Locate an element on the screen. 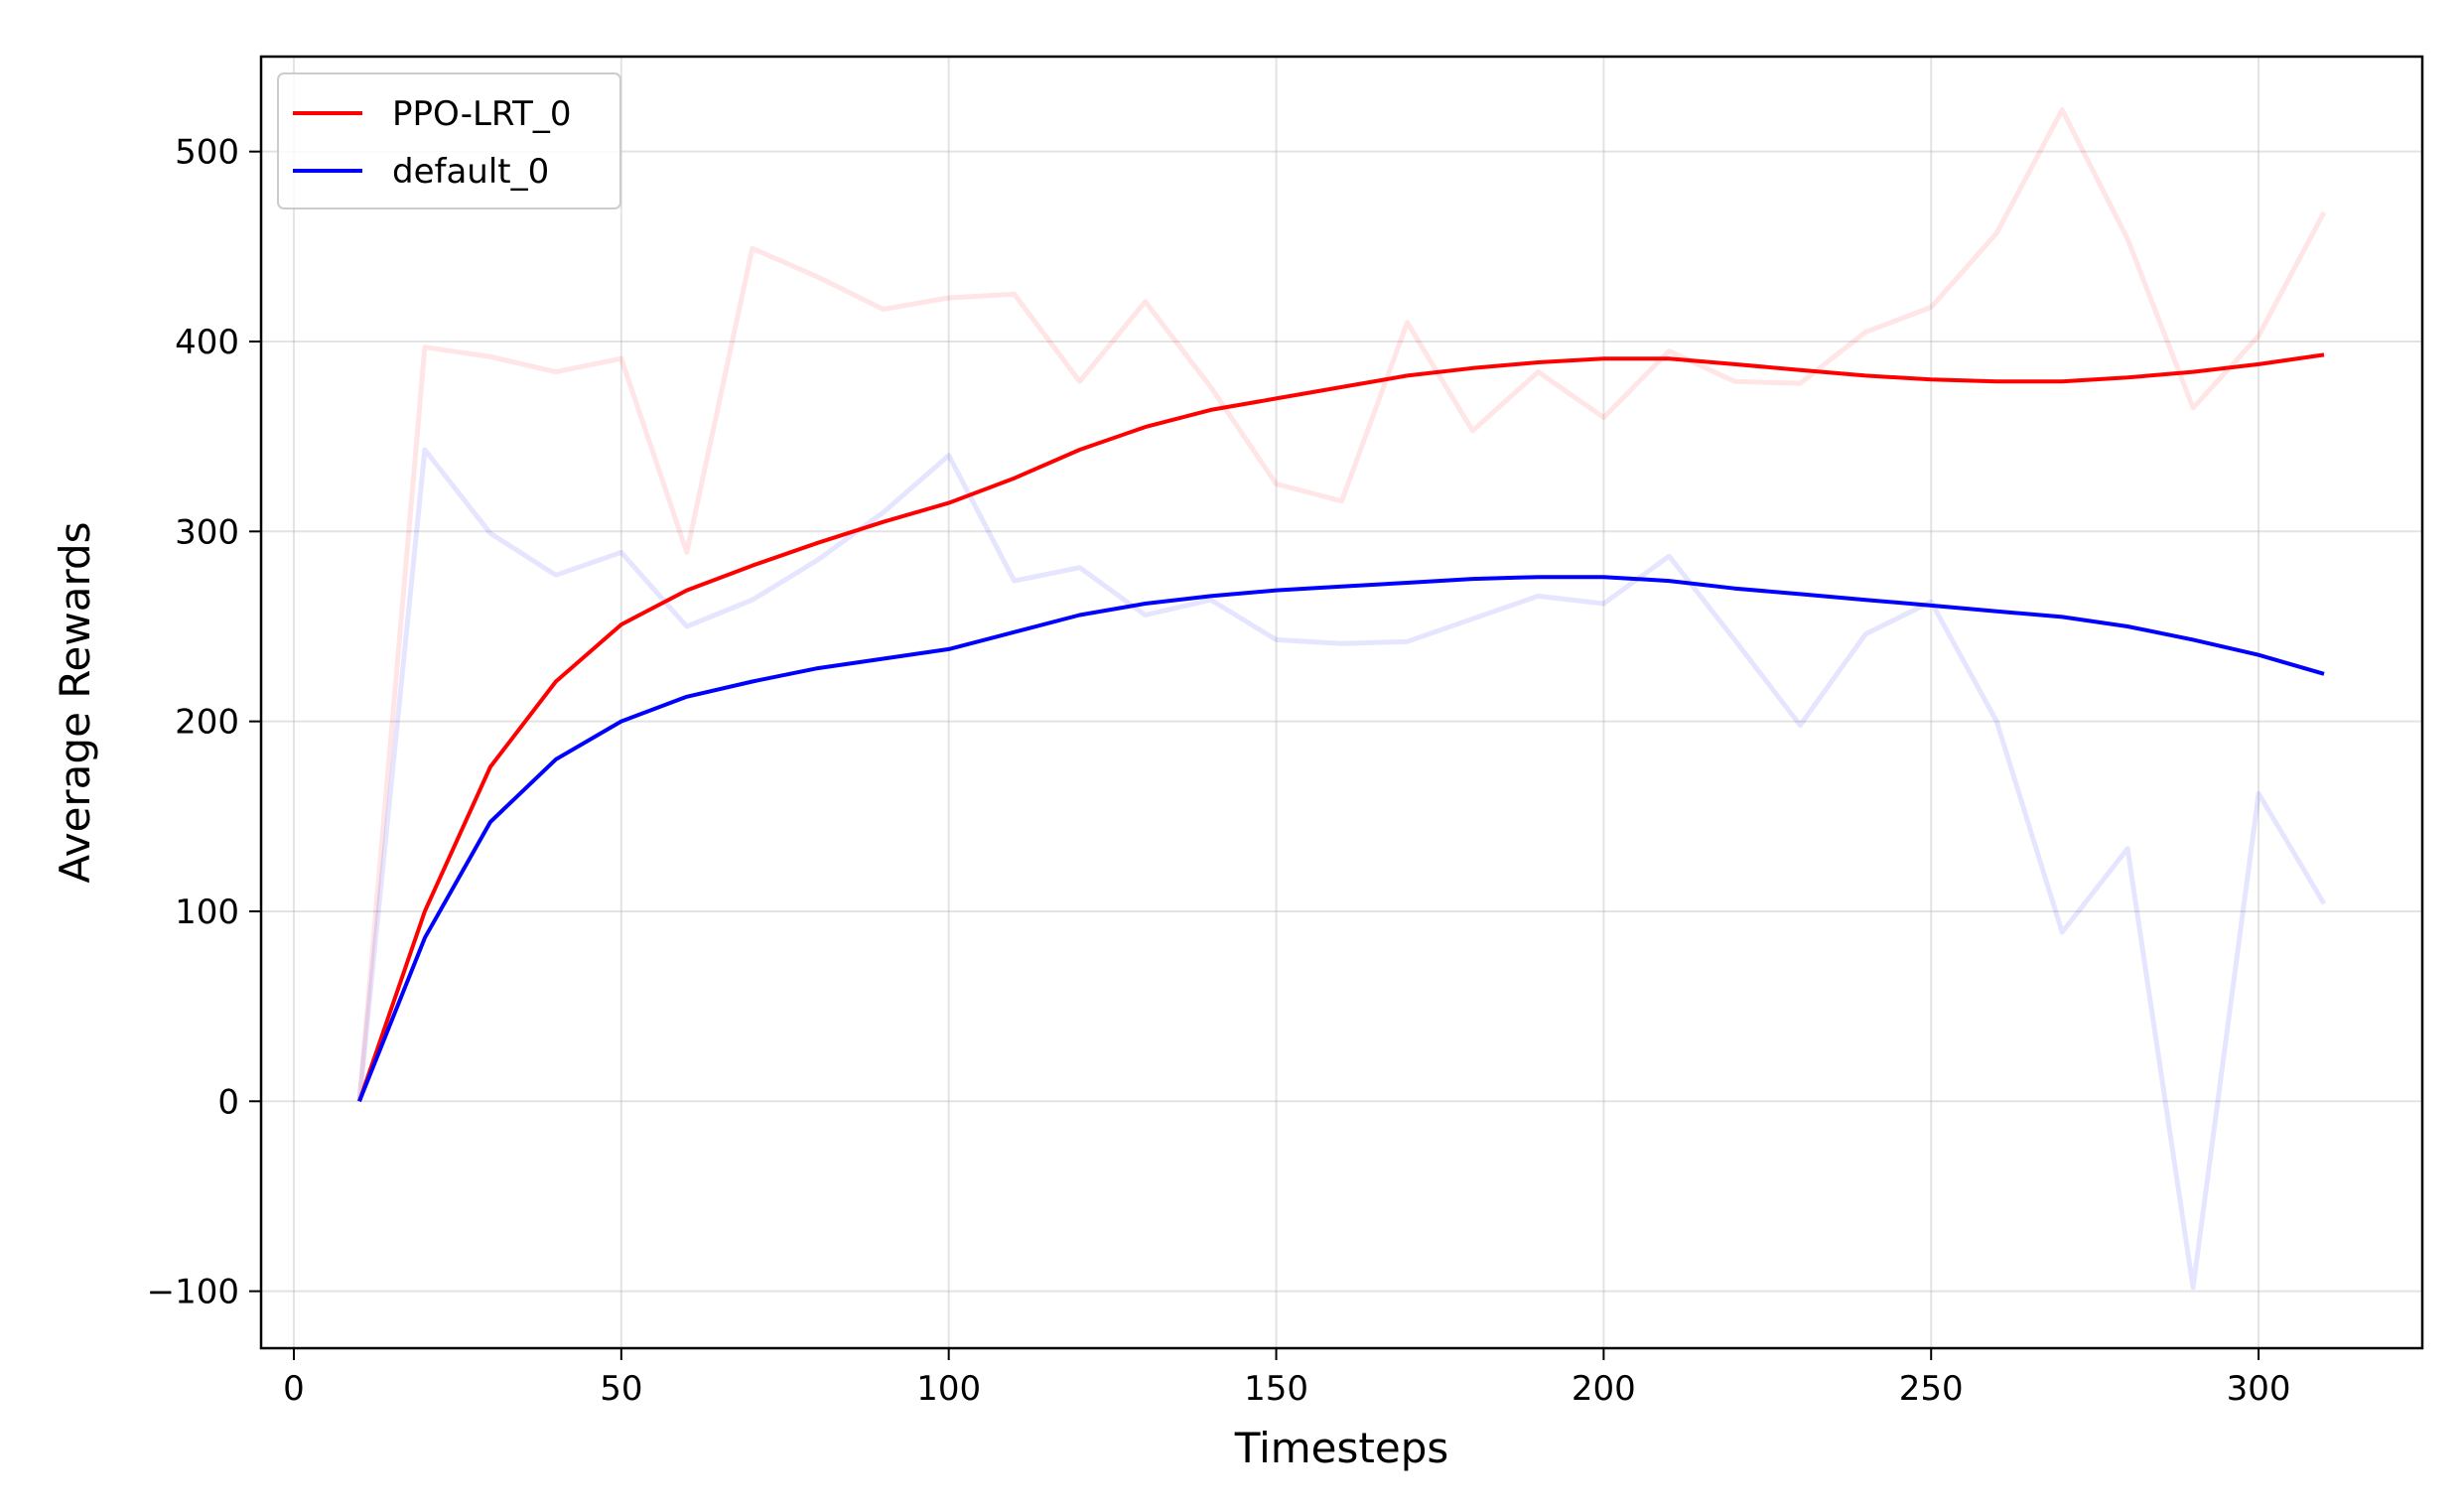 The height and width of the screenshot is (1512, 2464). x-tick-label-3: 150 is located at coordinates (1276, 1389).